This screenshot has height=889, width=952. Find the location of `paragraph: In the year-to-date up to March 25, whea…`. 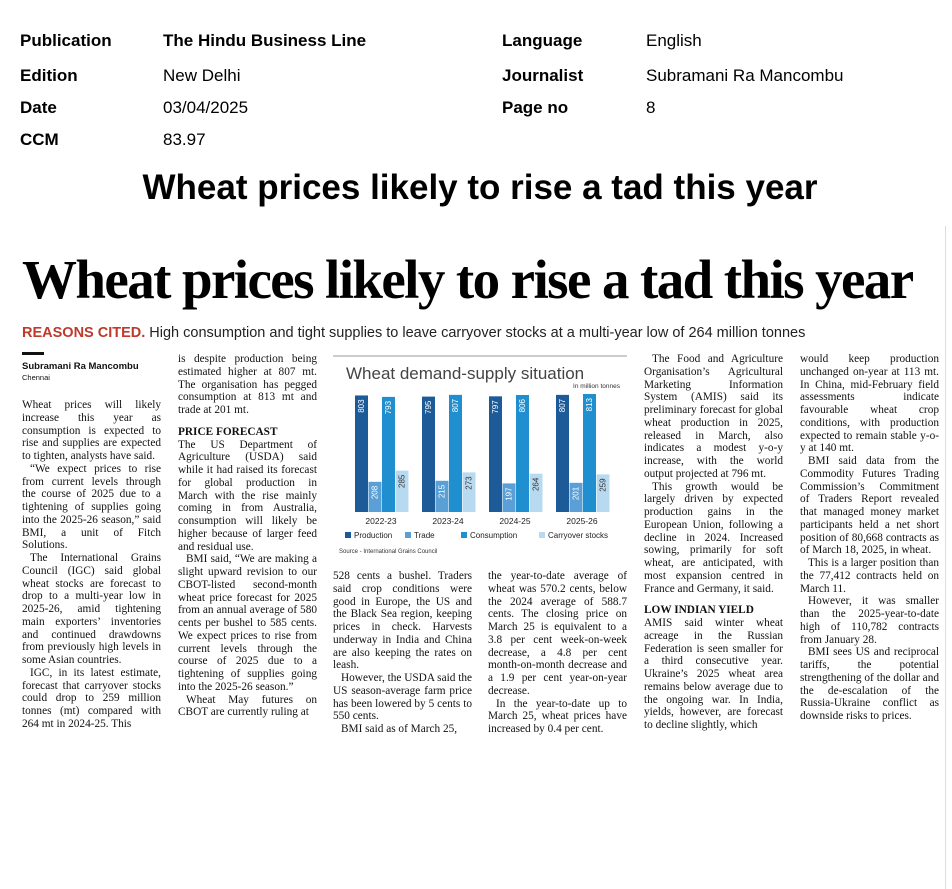

paragraph: In the year-to-date up to March 25, whea… is located at coordinates (557, 716).